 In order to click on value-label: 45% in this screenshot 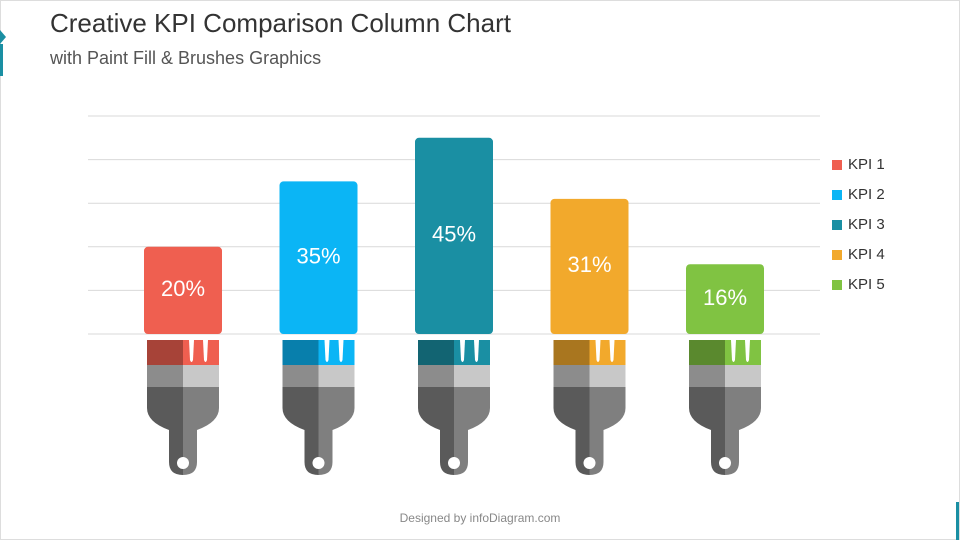, I will do `click(454, 234)`.